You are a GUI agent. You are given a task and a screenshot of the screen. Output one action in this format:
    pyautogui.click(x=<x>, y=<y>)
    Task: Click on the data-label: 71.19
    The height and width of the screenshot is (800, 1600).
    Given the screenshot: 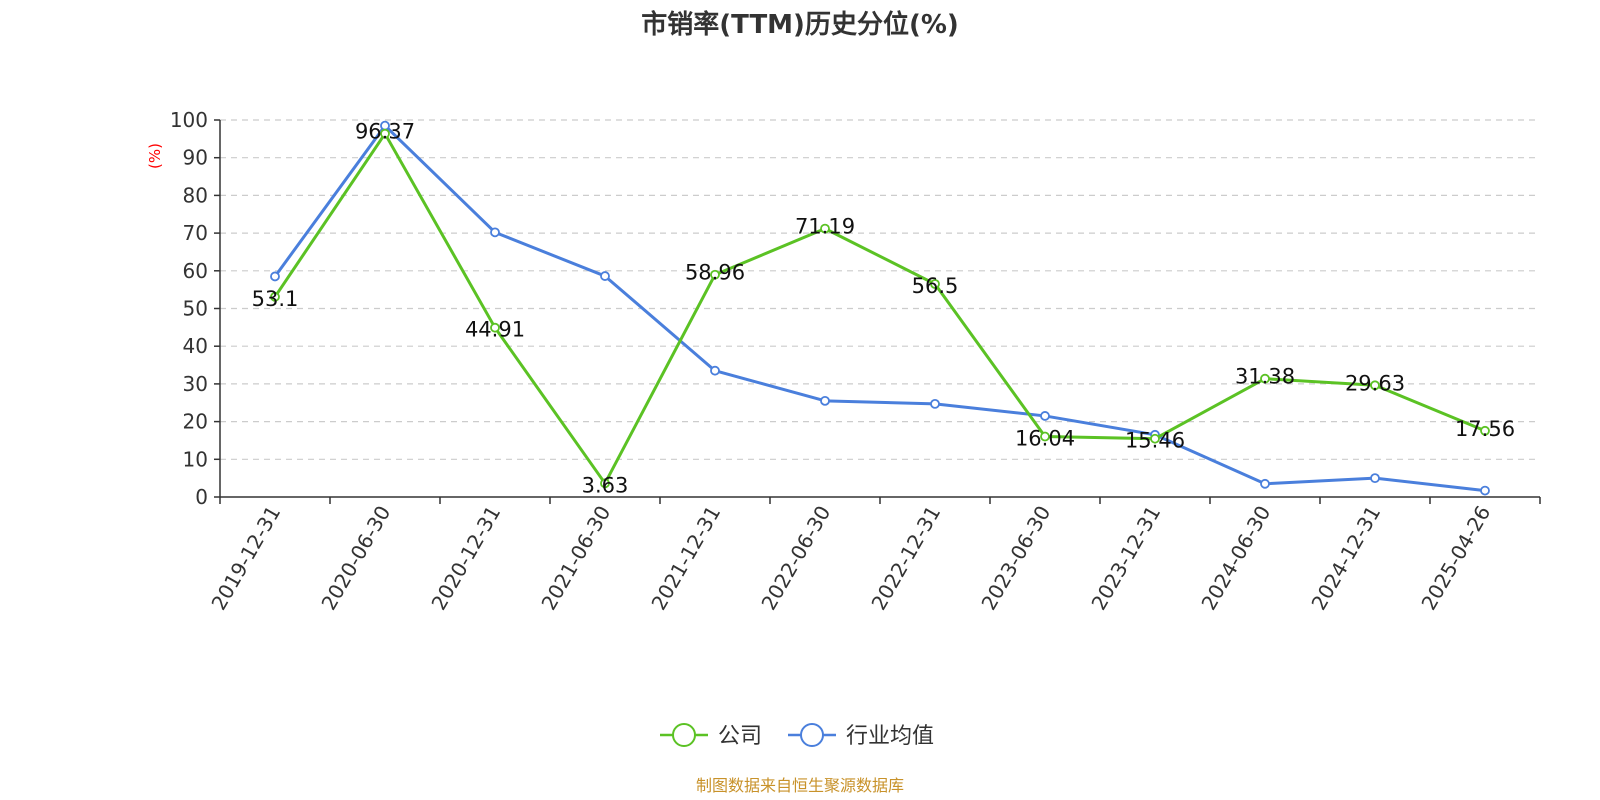 What is the action you would take?
    pyautogui.click(x=825, y=227)
    